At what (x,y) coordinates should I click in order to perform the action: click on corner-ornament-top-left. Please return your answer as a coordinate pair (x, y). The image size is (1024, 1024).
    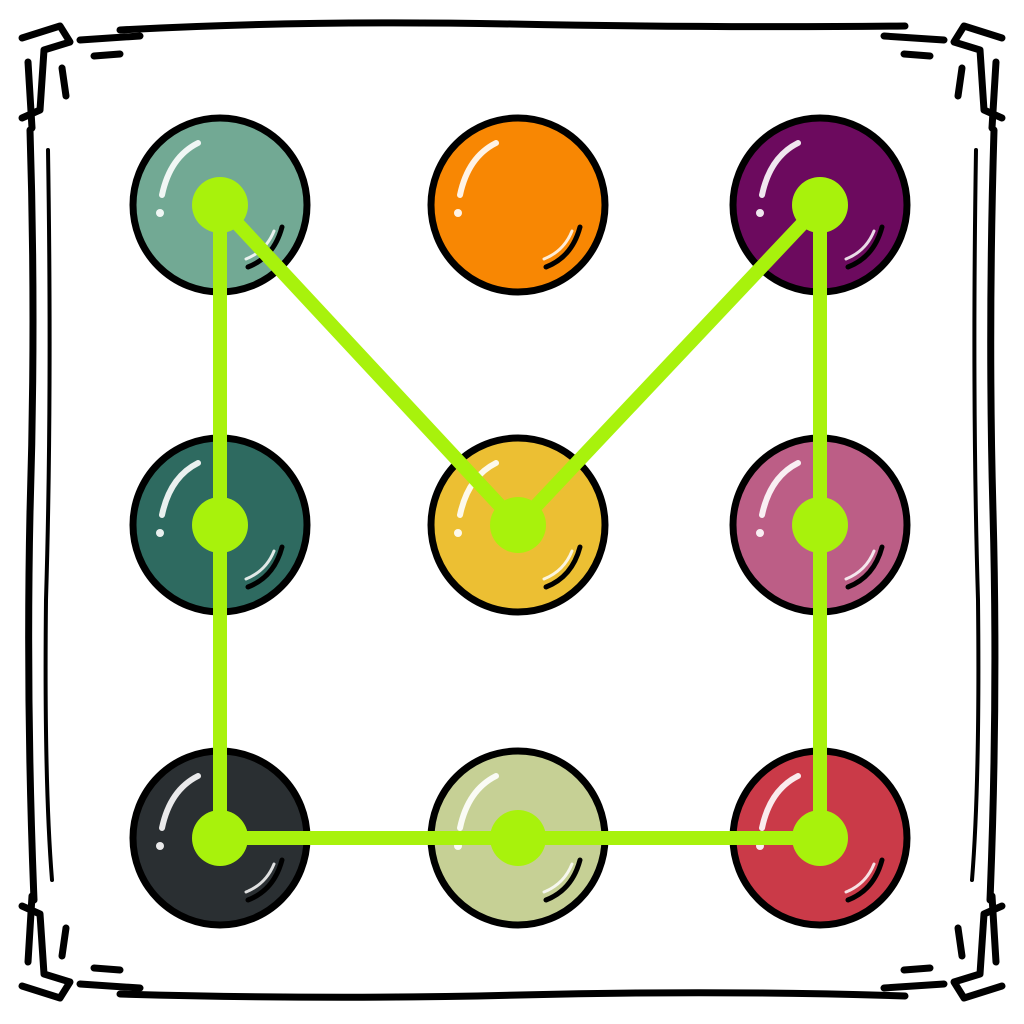
    Looking at the image, I should click on (81, 77).